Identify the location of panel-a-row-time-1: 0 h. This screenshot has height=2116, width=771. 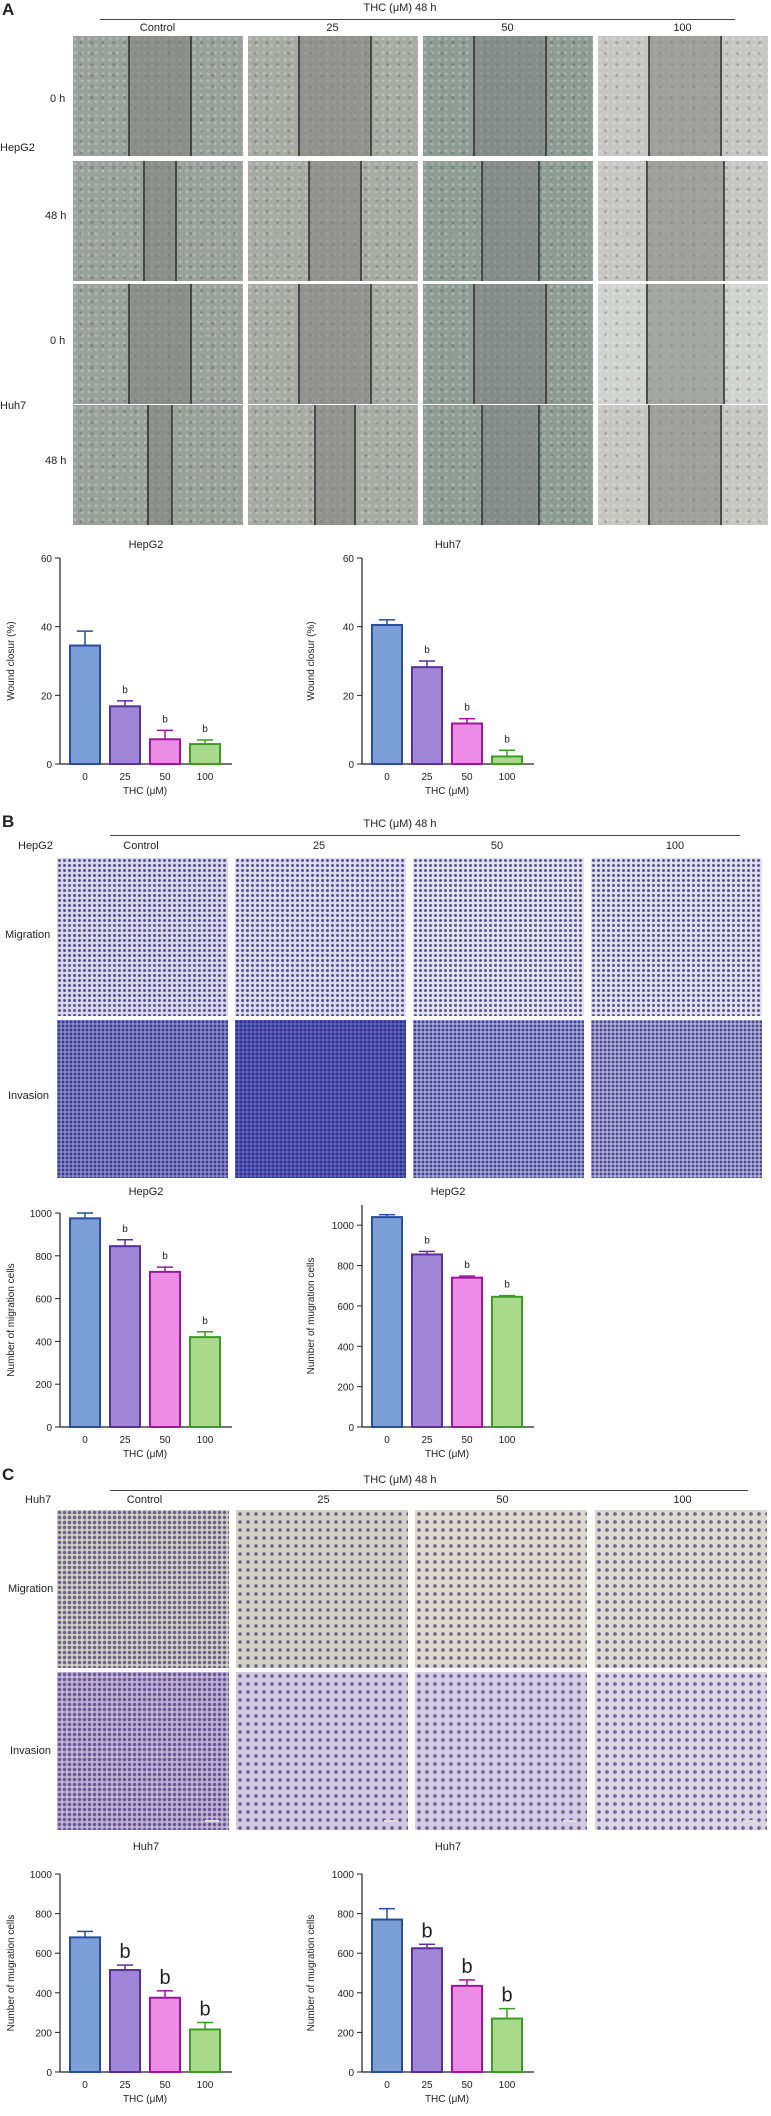
(58, 99).